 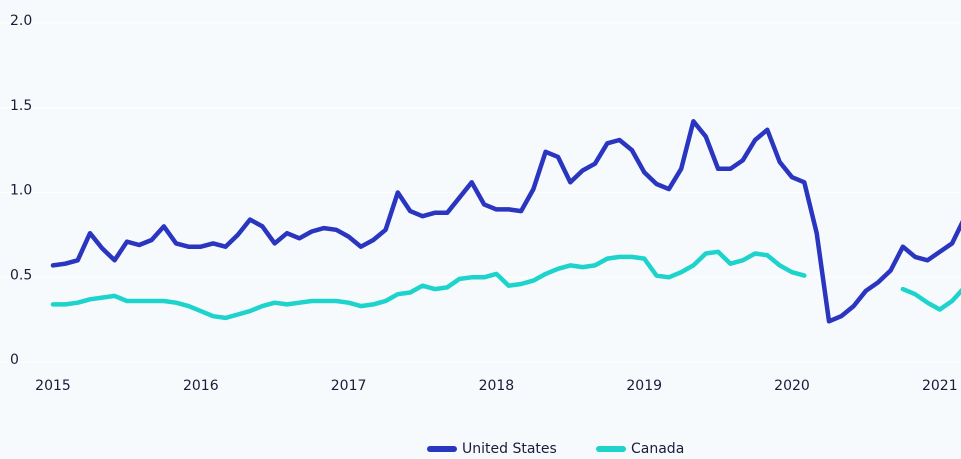 I want to click on x-tick-label: 2021, so click(x=940, y=386).